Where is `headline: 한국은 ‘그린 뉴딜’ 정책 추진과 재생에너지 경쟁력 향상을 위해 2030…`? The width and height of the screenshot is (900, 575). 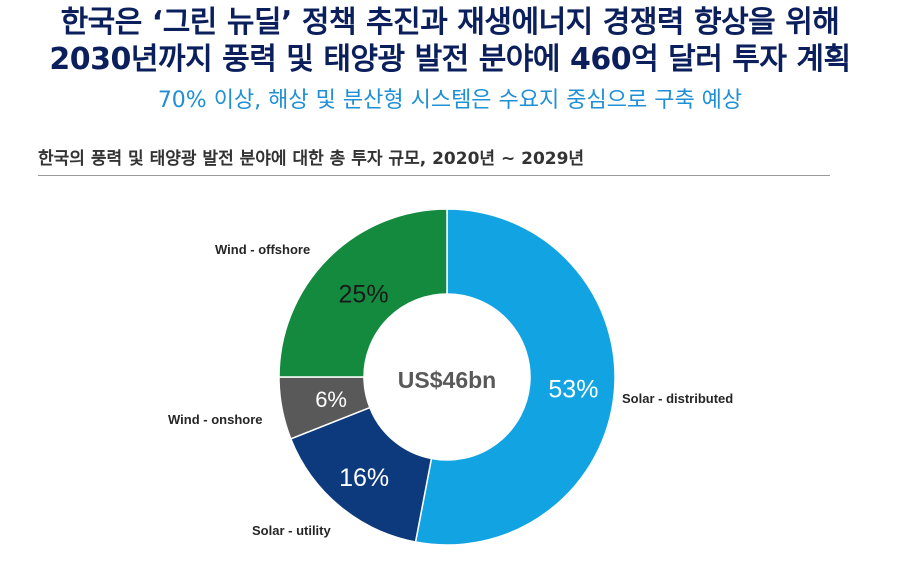 headline: 한국은 ‘그린 뉴딜’ 정책 추진과 재생에너지 경쟁력 향상을 위해 2030… is located at coordinates (450, 41).